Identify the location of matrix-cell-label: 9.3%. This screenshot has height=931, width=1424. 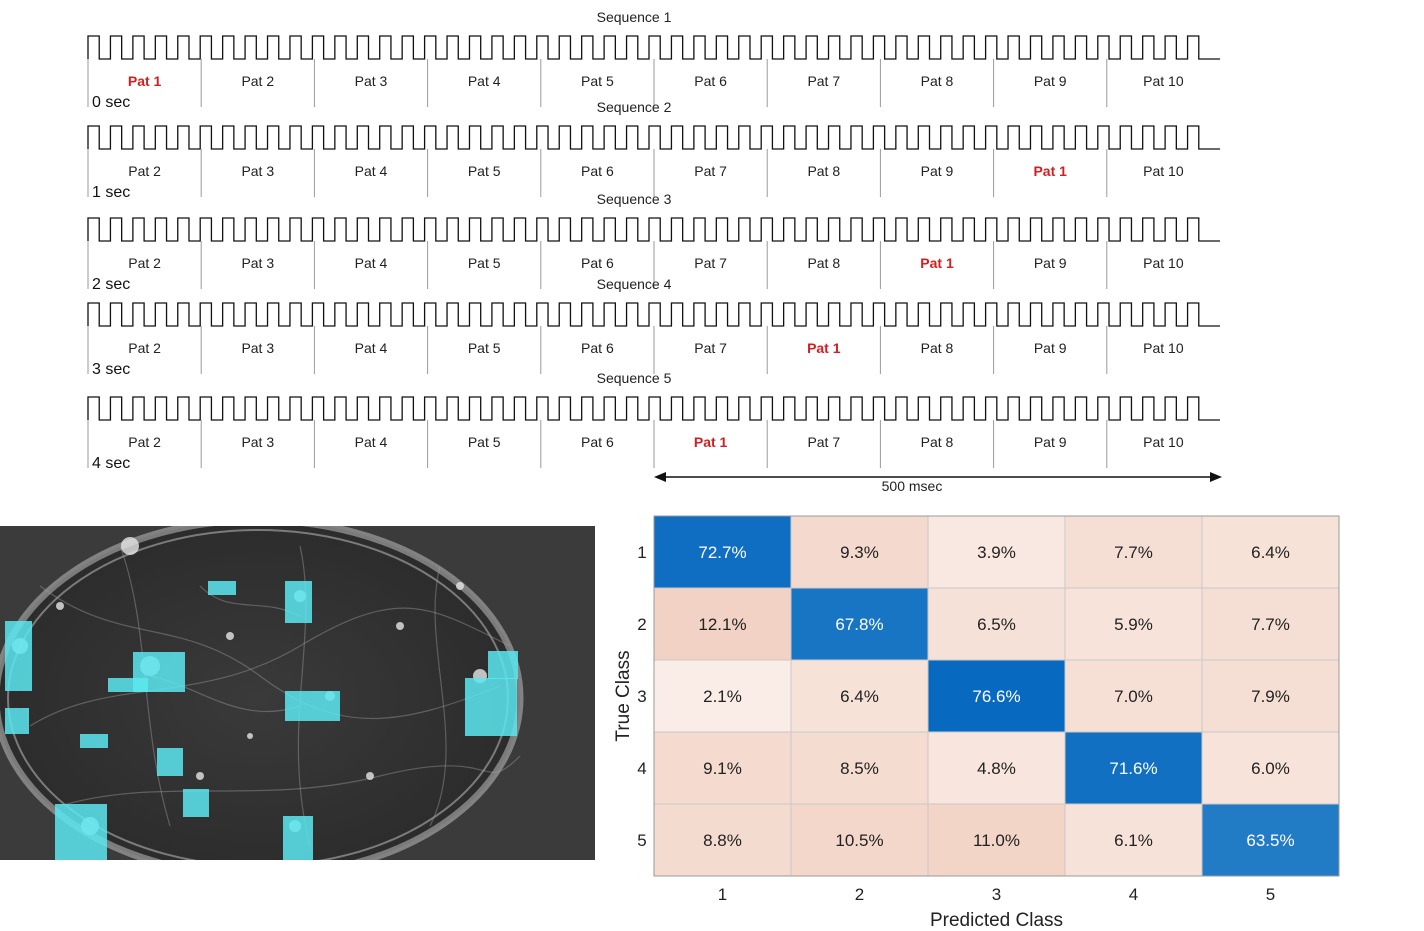
(859, 552).